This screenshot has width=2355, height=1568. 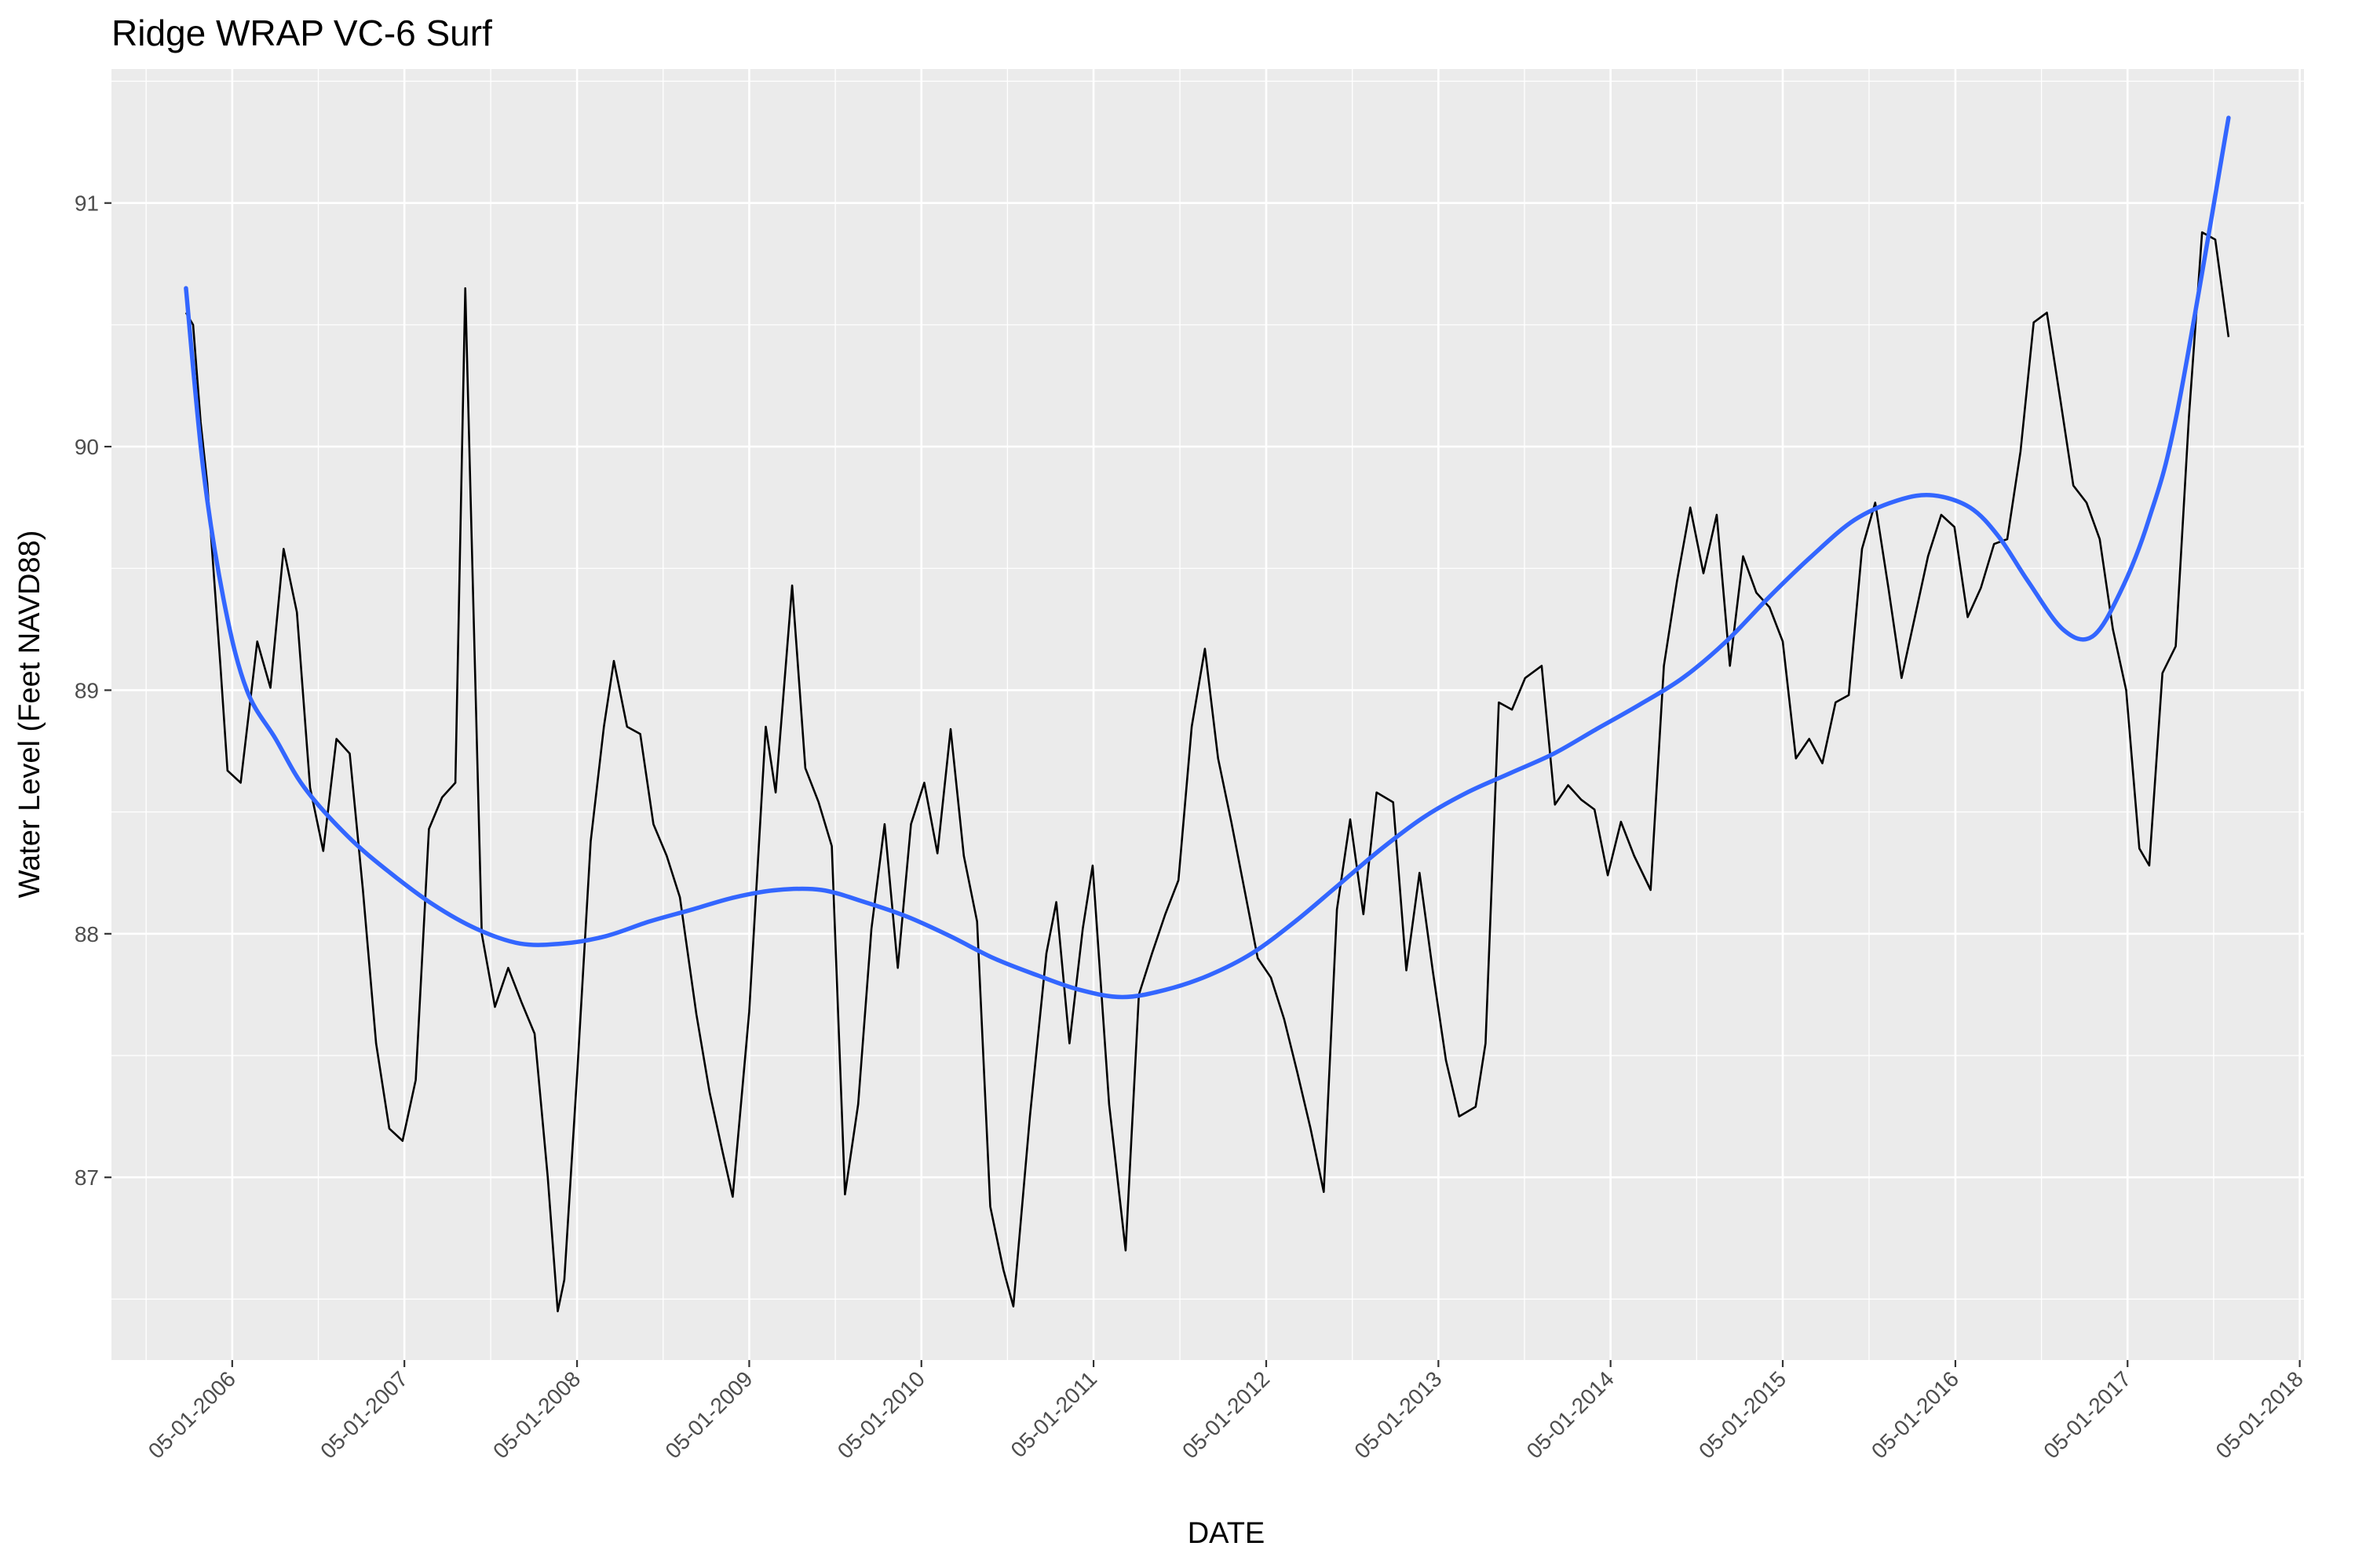 What do you see at coordinates (1915, 1414) in the screenshot?
I see `x-tick-label: 05-01-2016` at bounding box center [1915, 1414].